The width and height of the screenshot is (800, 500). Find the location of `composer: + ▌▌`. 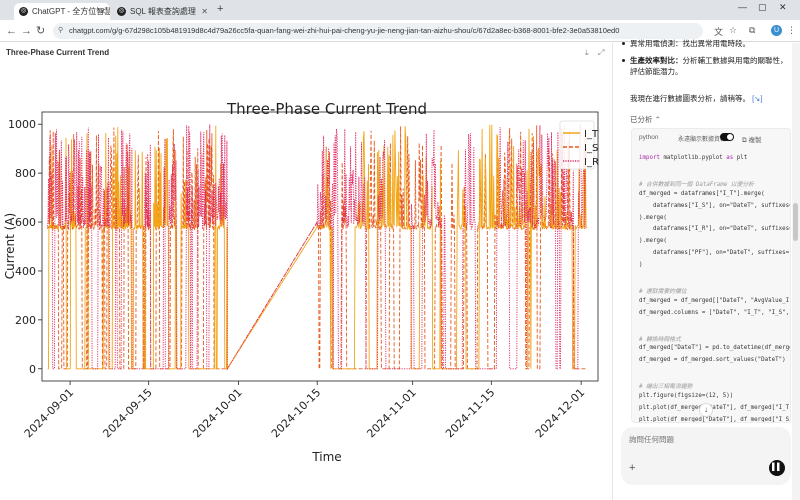

composer: + ▌▌ is located at coordinates (706, 456).